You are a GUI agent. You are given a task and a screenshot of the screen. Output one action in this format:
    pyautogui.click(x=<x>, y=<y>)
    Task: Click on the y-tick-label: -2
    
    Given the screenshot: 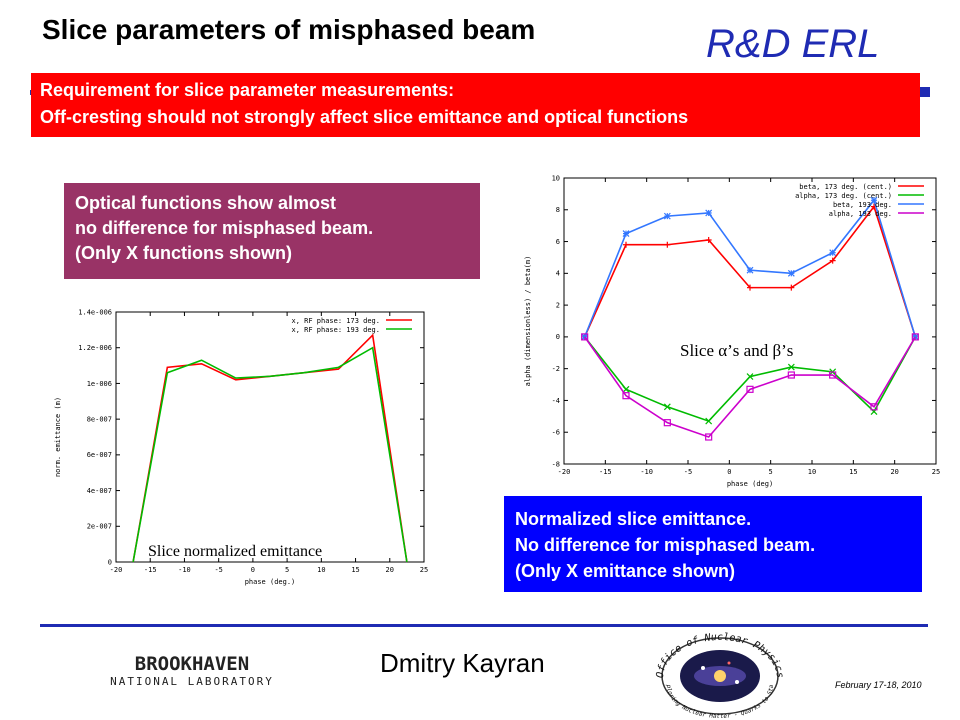 What is the action you would take?
    pyautogui.click(x=556, y=369)
    